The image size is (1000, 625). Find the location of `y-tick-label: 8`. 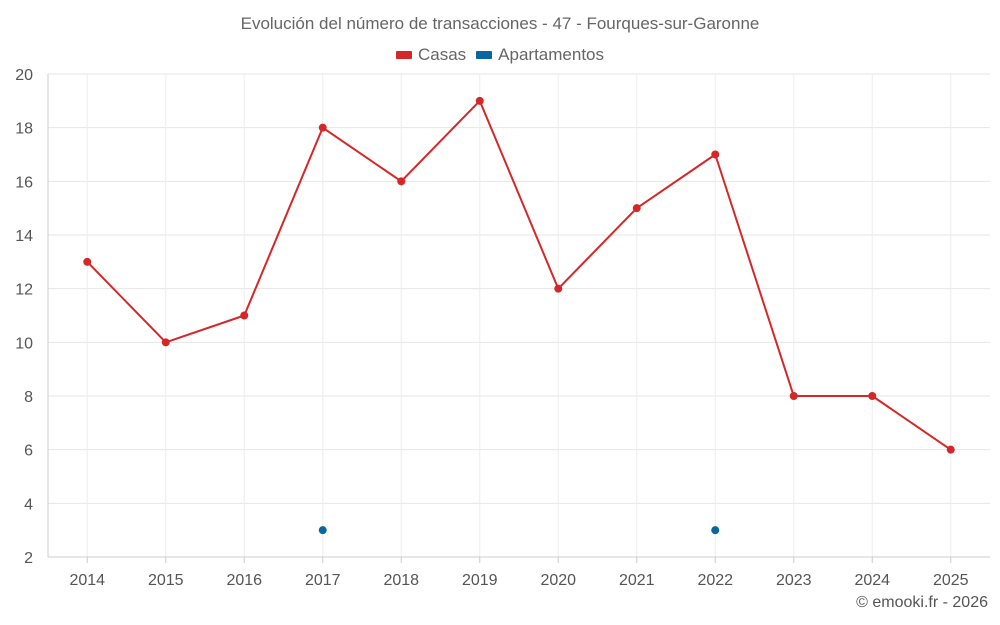

y-tick-label: 8 is located at coordinates (28, 397).